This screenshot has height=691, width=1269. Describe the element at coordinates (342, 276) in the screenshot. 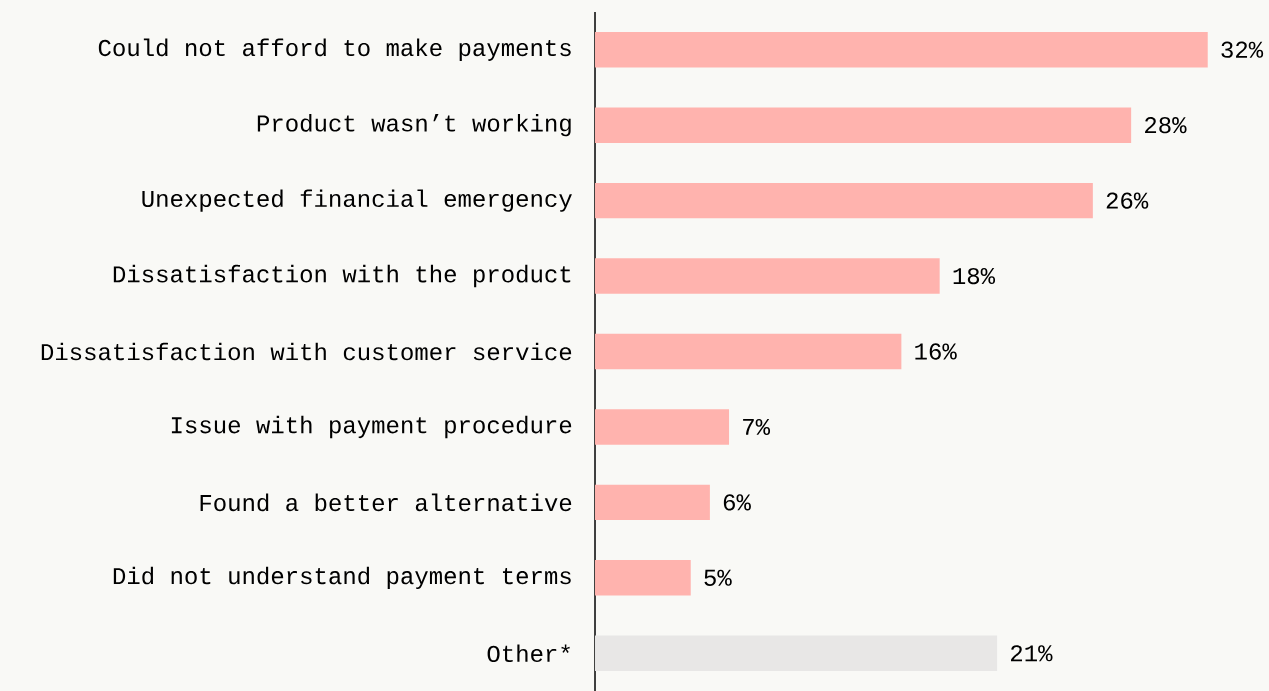

I see `y-tick-label: Dissatisfaction with the product` at that location.